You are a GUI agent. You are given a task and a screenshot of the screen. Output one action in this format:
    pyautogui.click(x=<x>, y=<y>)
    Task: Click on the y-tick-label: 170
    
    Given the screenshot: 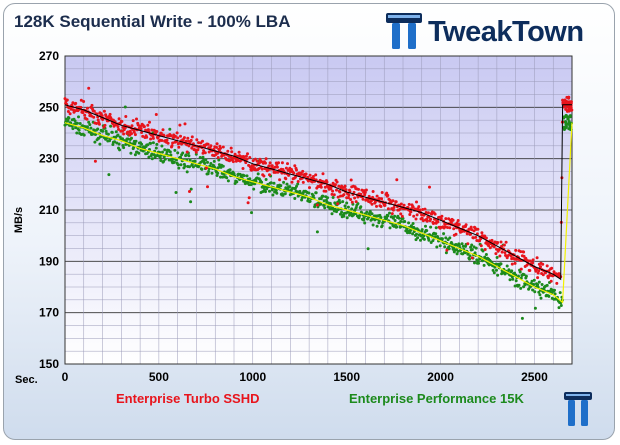 What is the action you would take?
    pyautogui.click(x=49, y=313)
    